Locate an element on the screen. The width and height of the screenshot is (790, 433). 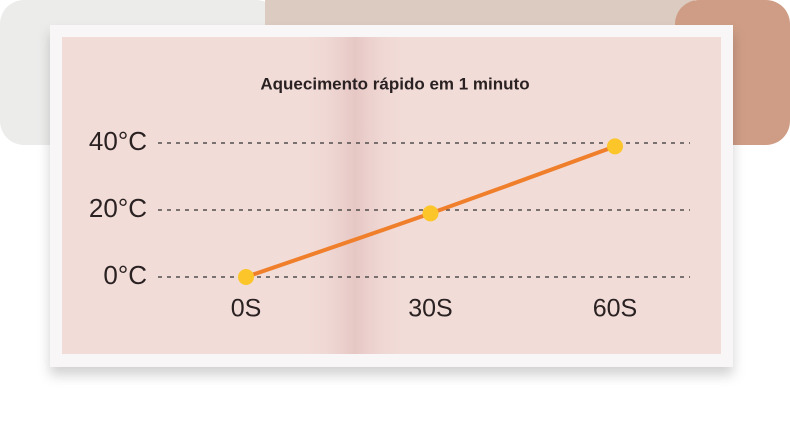
y-tick-label: 40°C is located at coordinates (118, 141).